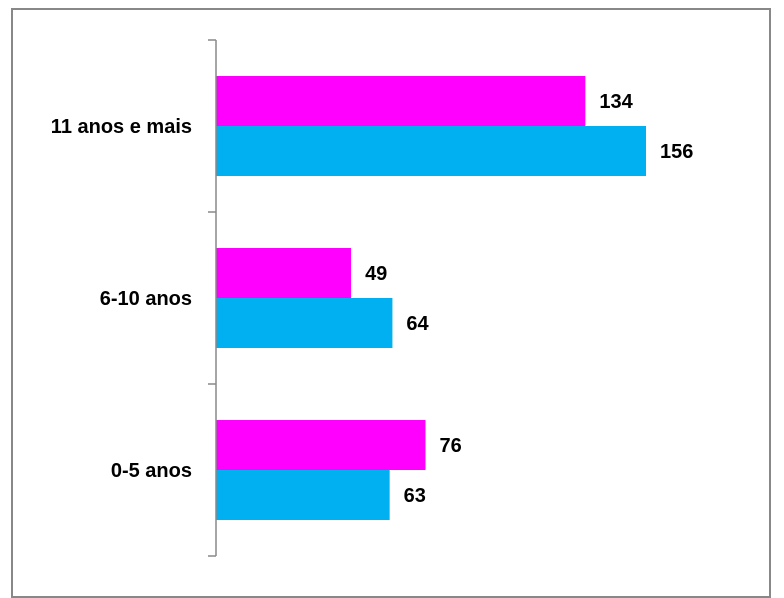 This screenshot has width=784, height=598. Describe the element at coordinates (415, 496) in the screenshot. I see `data-label: 63` at that location.